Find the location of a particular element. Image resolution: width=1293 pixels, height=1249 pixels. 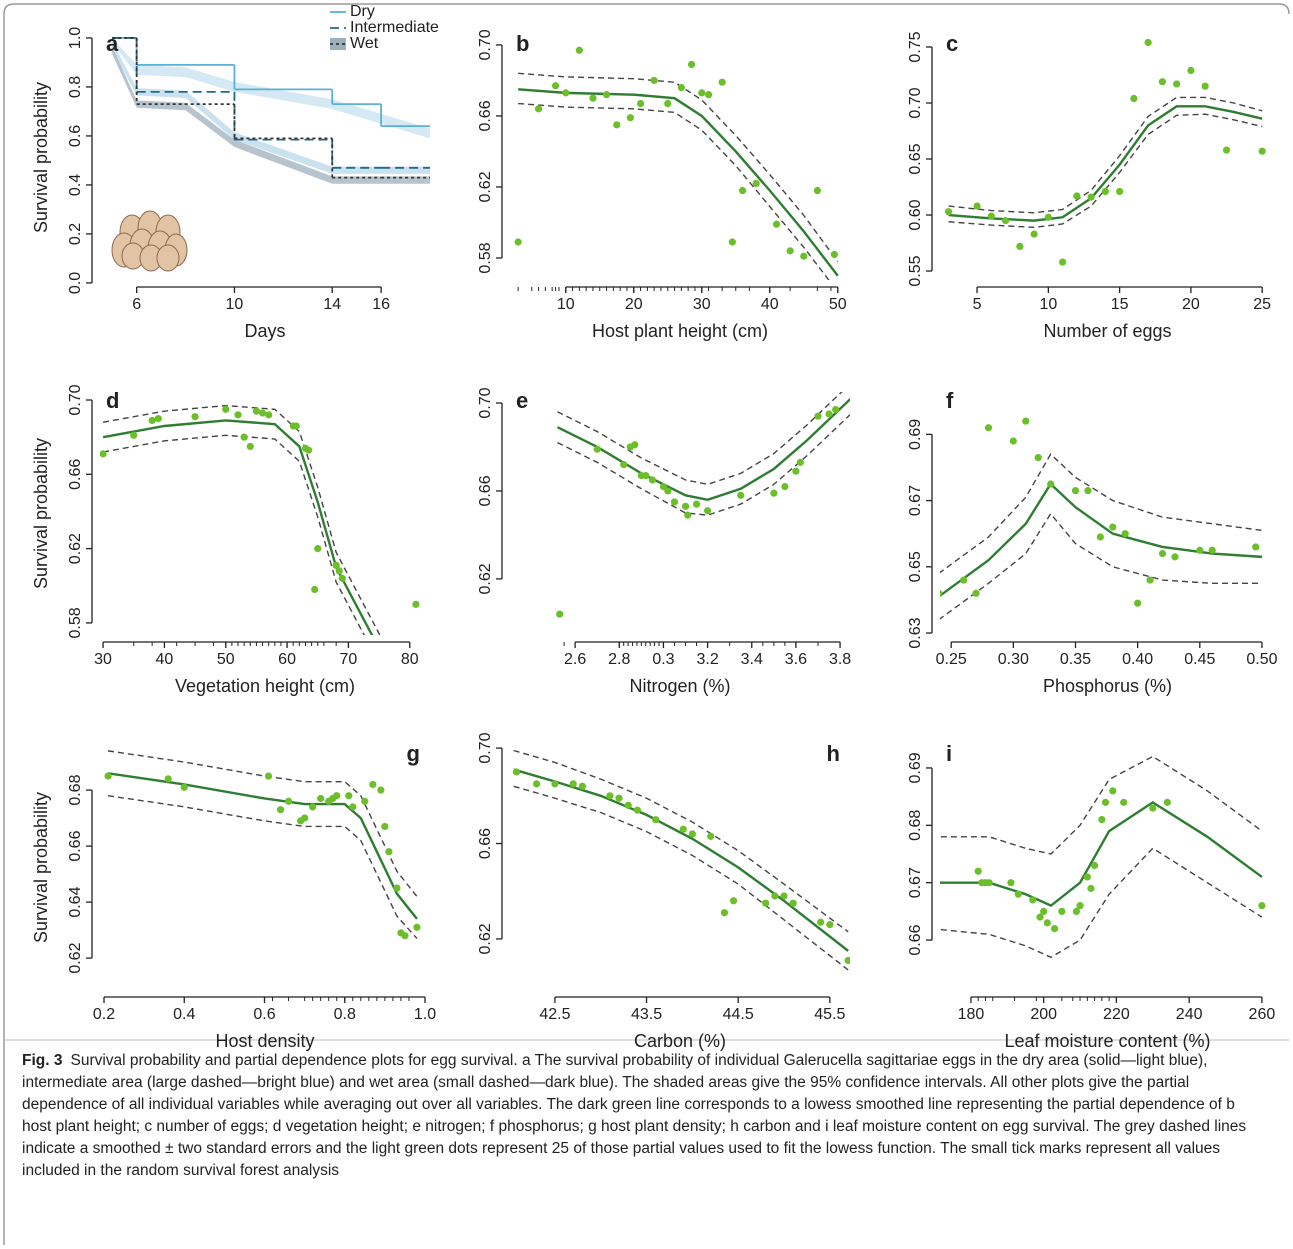

panel-label: b is located at coordinates (522, 43).